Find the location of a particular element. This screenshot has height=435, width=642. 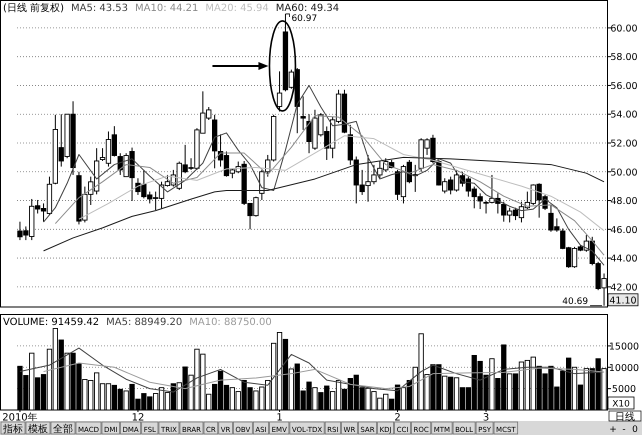

series-label: VOLUME: 91459.42 is located at coordinates (51, 322).